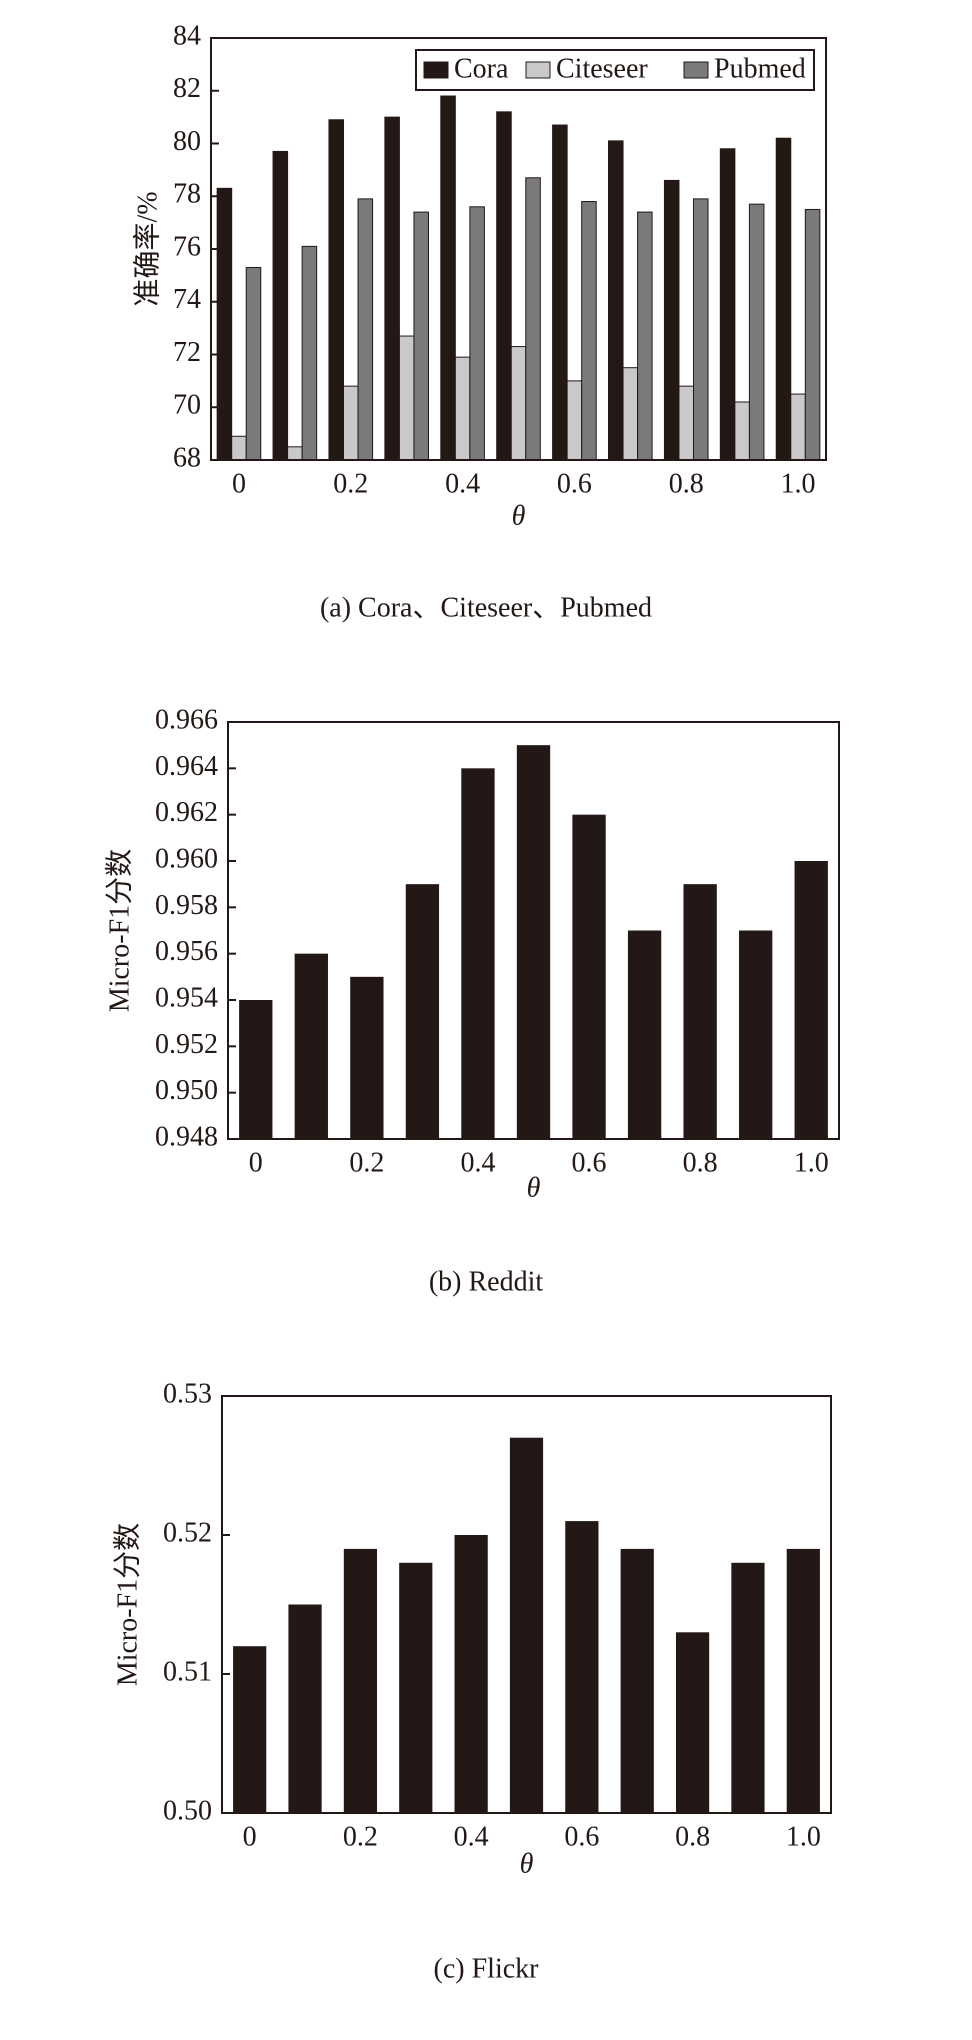  Describe the element at coordinates (187, 35) in the screenshot. I see `y-tick-label: 84` at that location.